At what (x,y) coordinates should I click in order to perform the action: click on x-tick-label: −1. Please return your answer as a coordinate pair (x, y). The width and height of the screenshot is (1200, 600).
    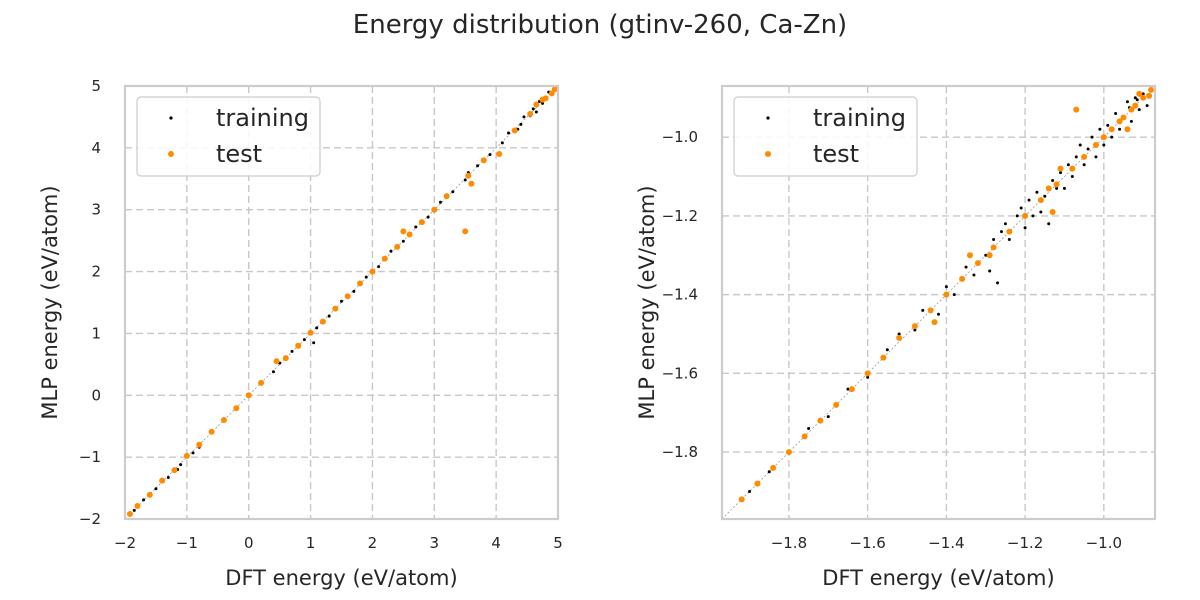
    Looking at the image, I should click on (187, 543).